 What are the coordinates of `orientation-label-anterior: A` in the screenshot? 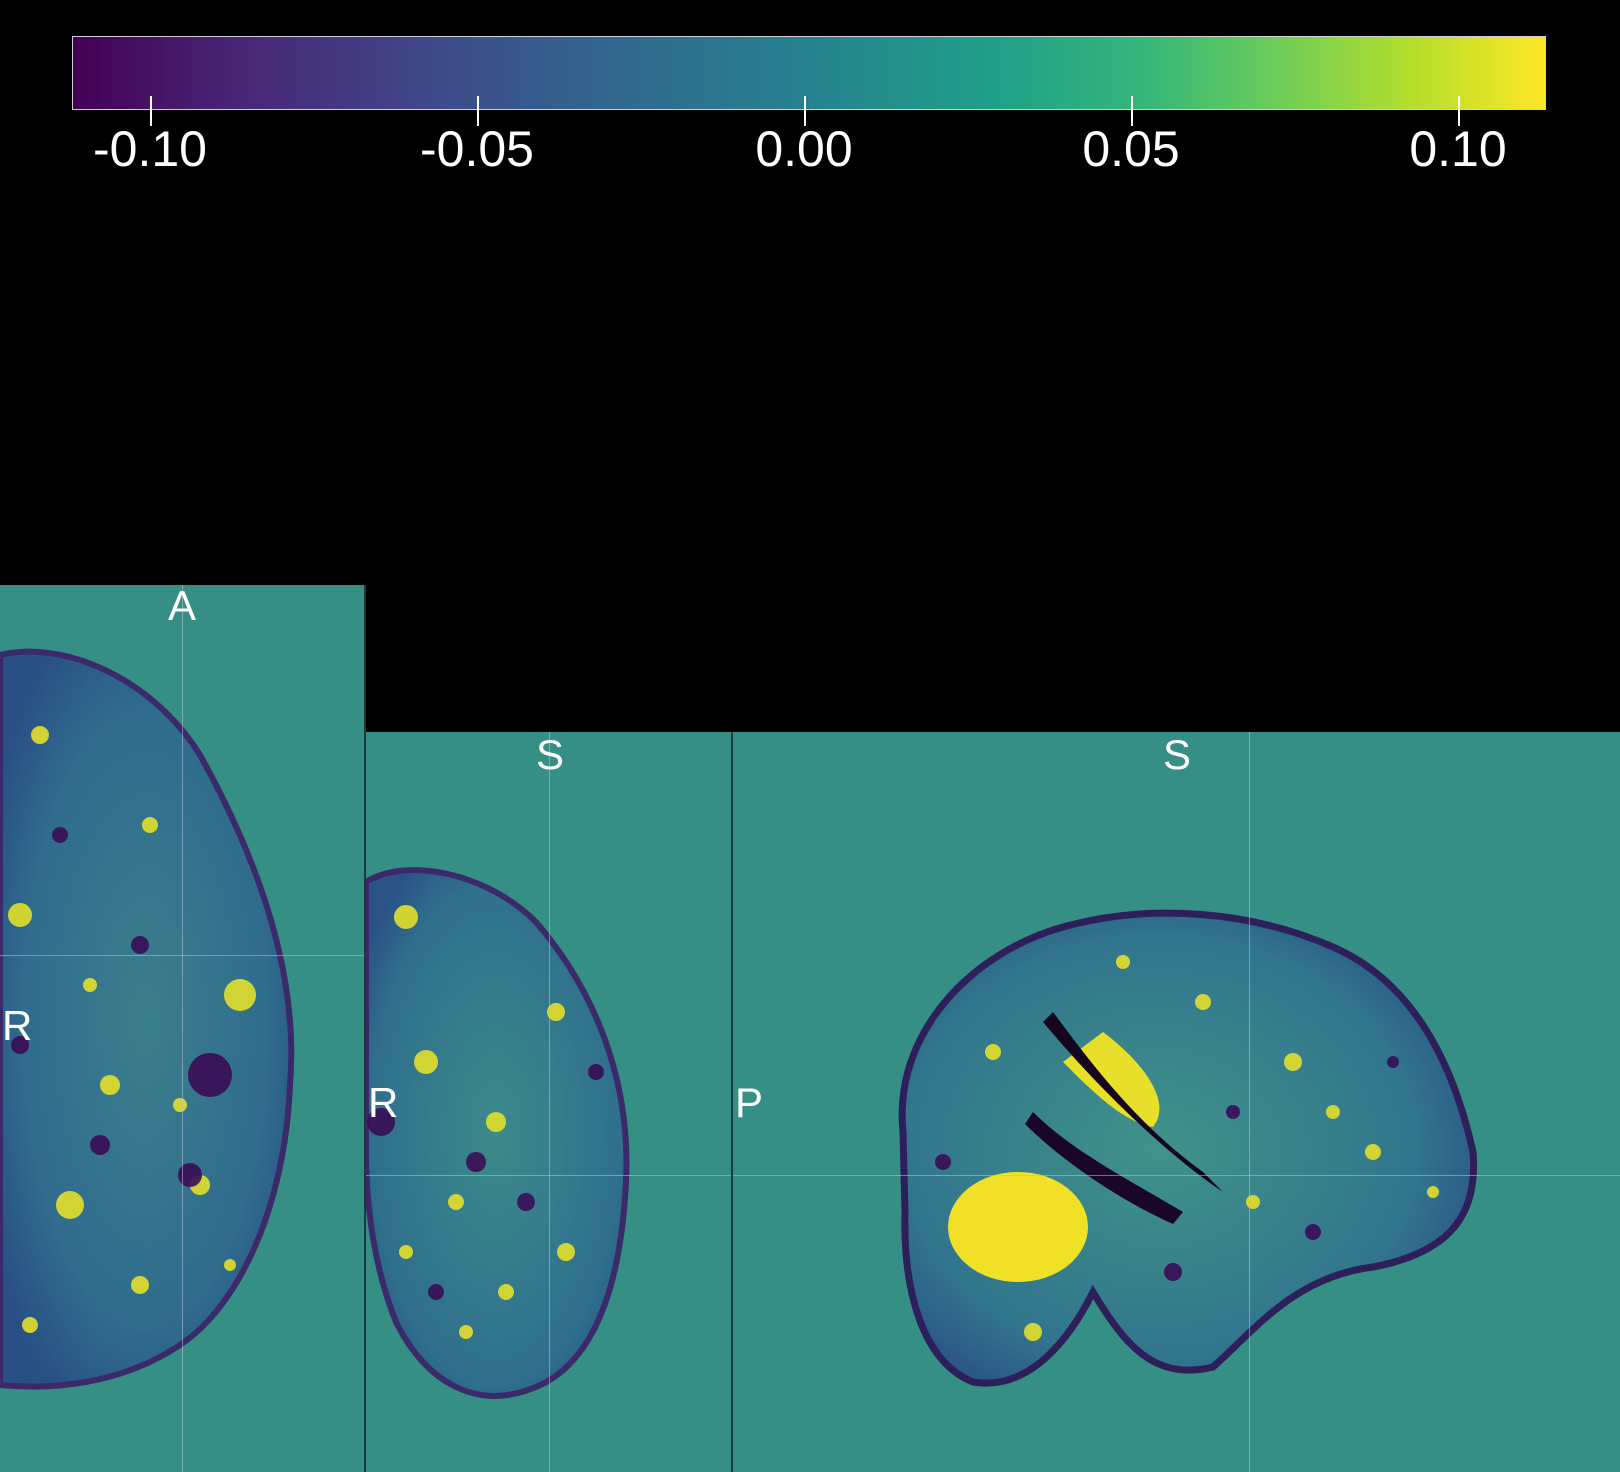 It's located at (182, 607).